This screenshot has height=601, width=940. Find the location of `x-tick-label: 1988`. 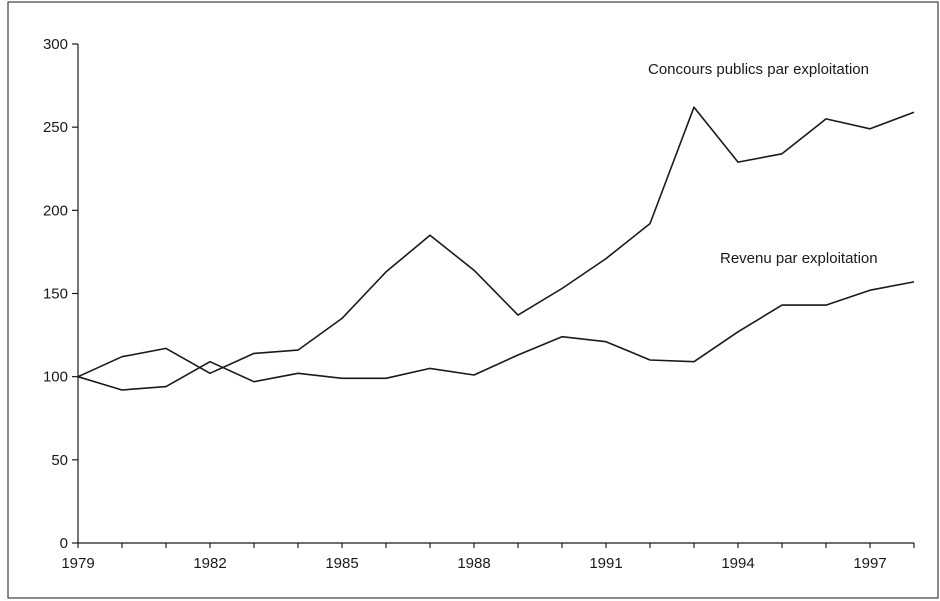

x-tick-label: 1988 is located at coordinates (473, 563).